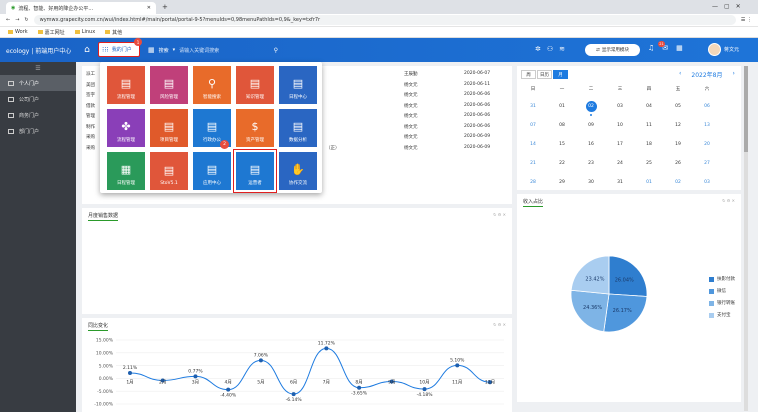 The height and width of the screenshot is (412, 758). What do you see at coordinates (255, 171) in the screenshot?
I see `portal-tile: ▤ 运营者` at bounding box center [255, 171].